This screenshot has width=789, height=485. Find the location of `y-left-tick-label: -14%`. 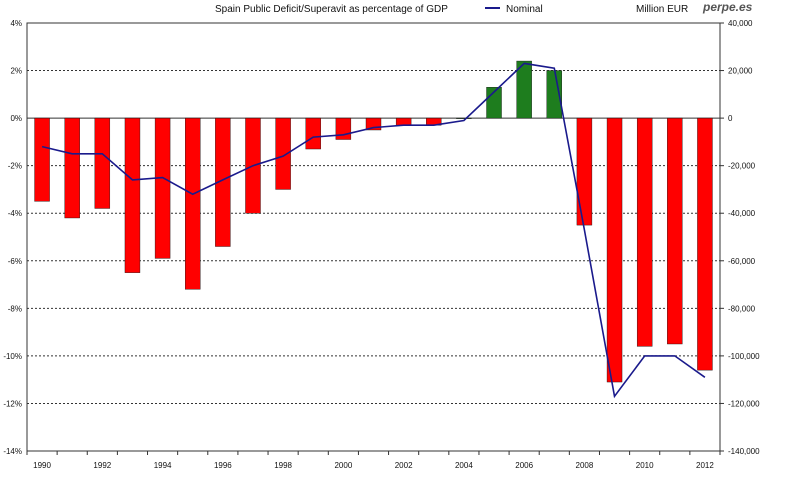

y-left-tick-label: -14% is located at coordinates (12, 451).